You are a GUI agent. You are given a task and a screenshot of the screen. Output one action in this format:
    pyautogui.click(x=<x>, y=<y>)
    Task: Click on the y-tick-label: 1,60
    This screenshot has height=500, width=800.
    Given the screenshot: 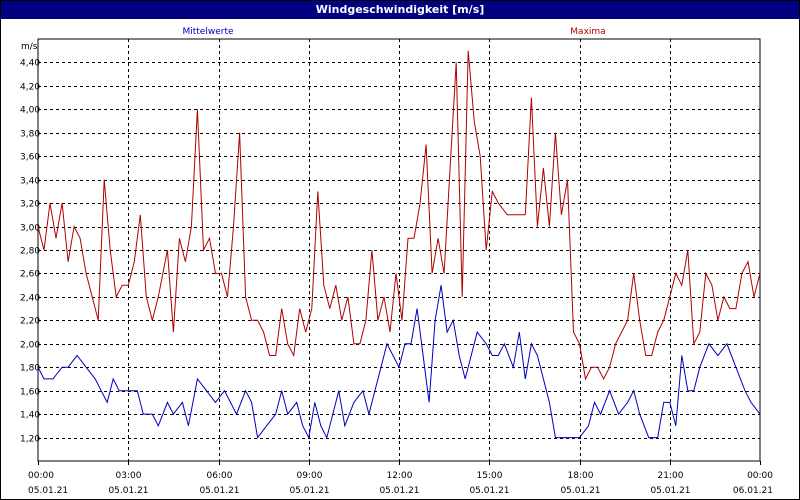 What is the action you would take?
    pyautogui.click(x=30, y=393)
    